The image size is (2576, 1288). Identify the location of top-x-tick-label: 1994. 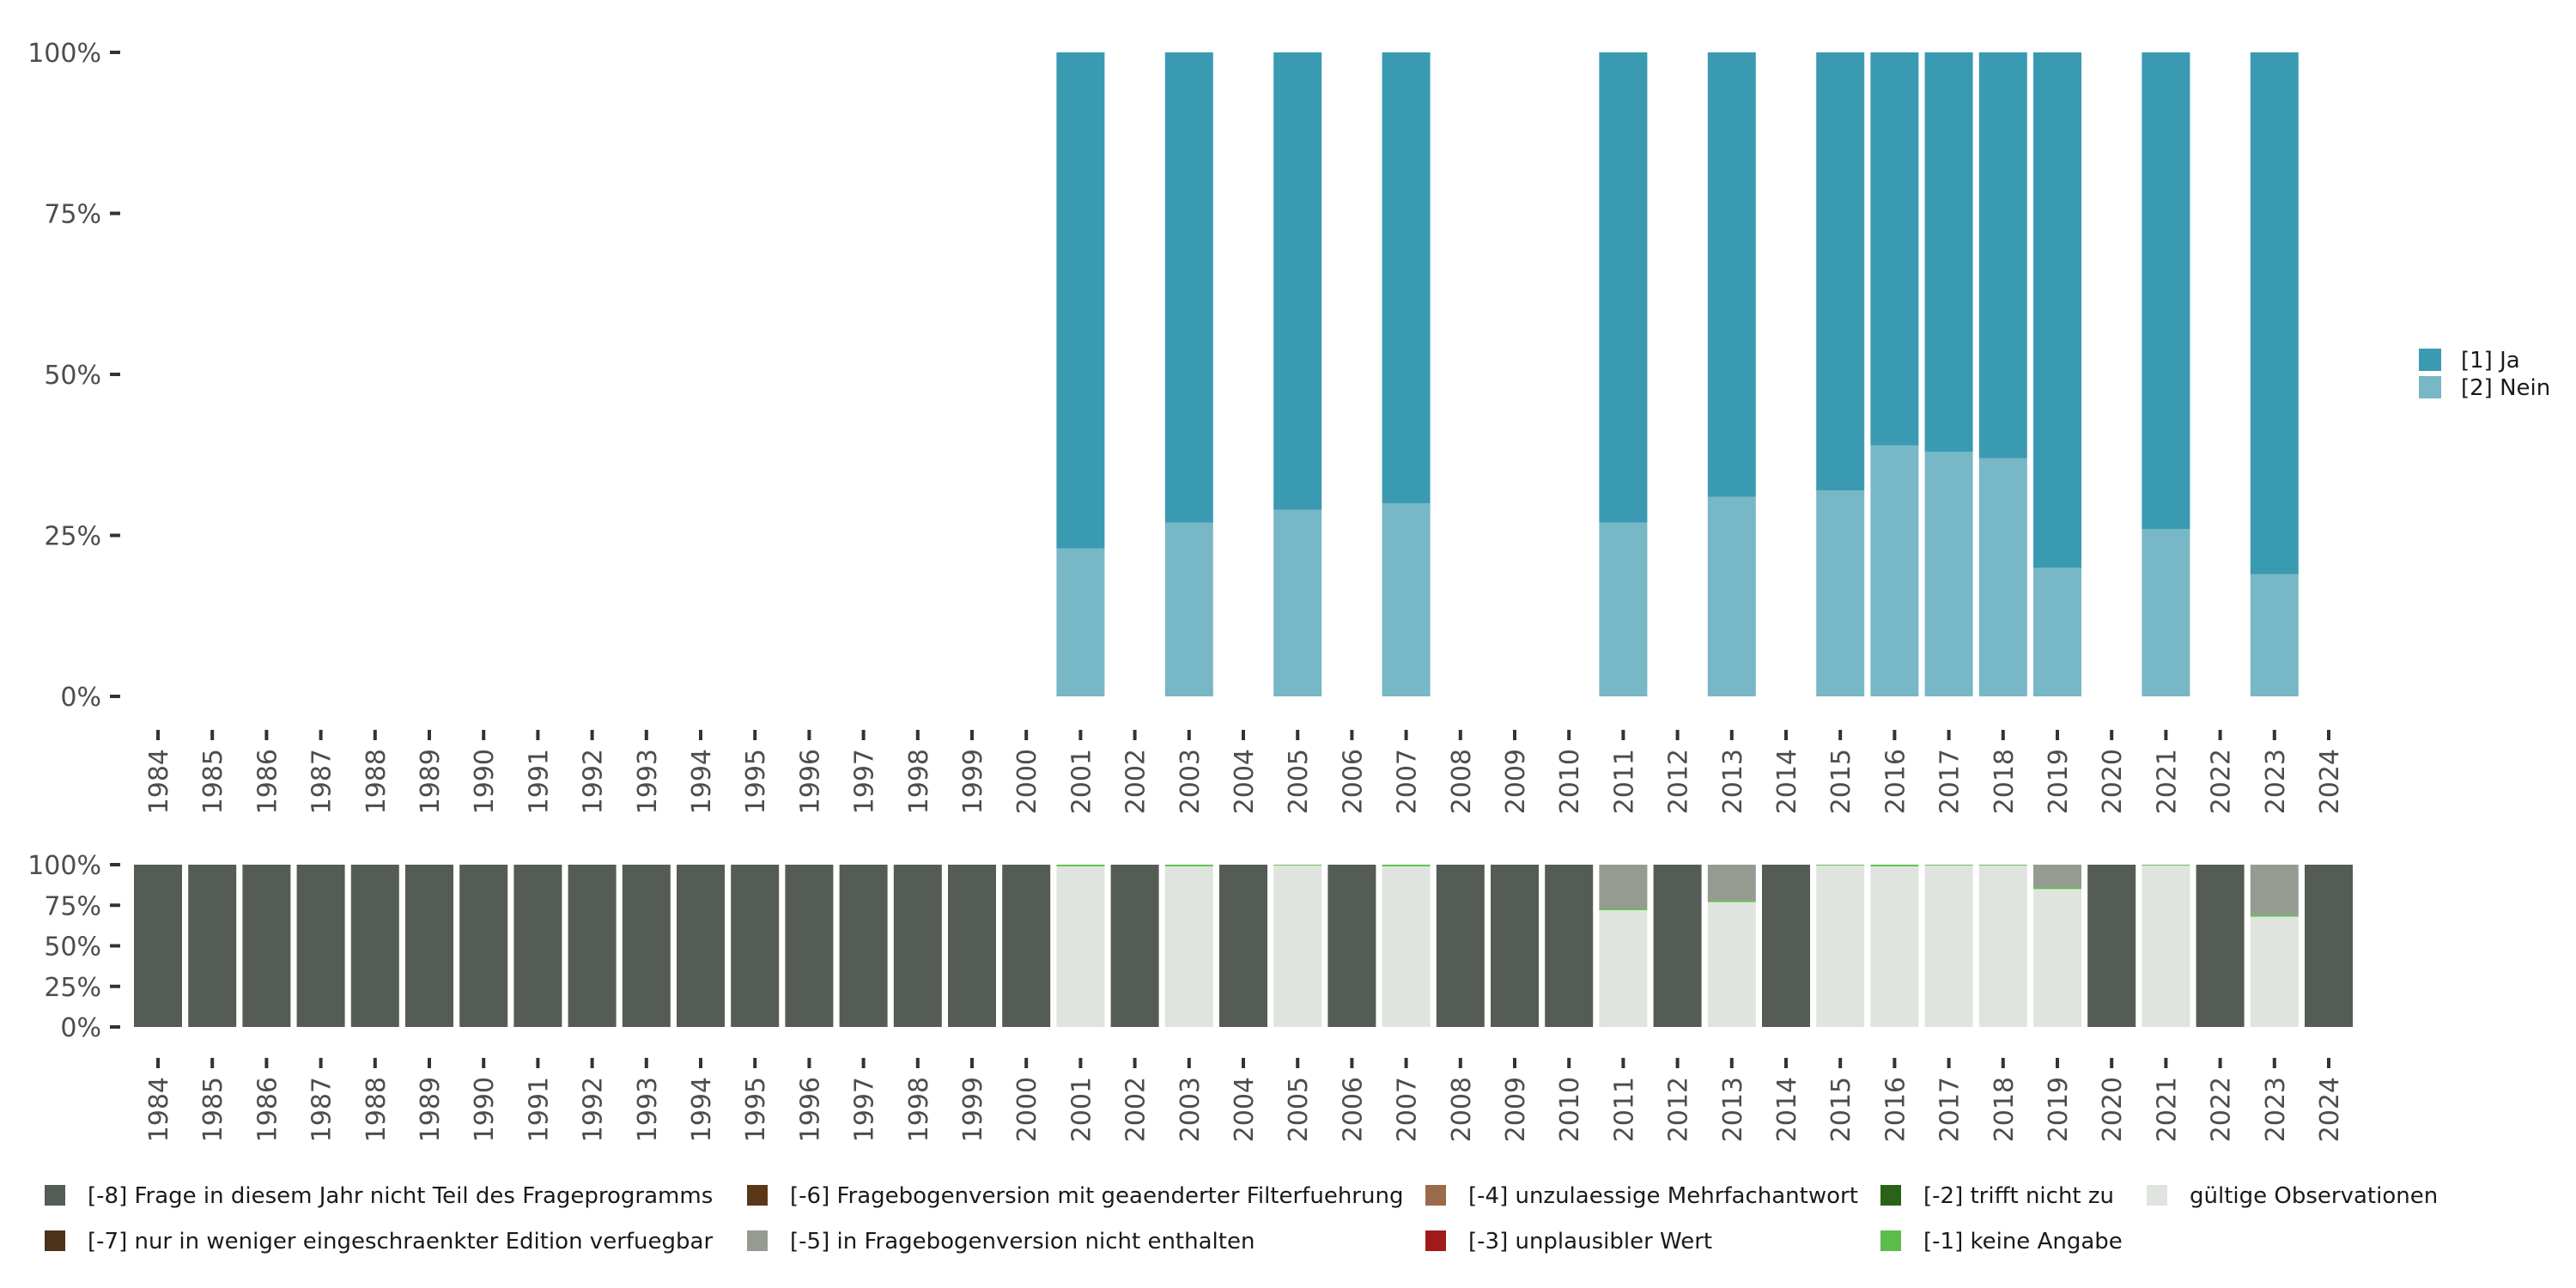
(702, 781).